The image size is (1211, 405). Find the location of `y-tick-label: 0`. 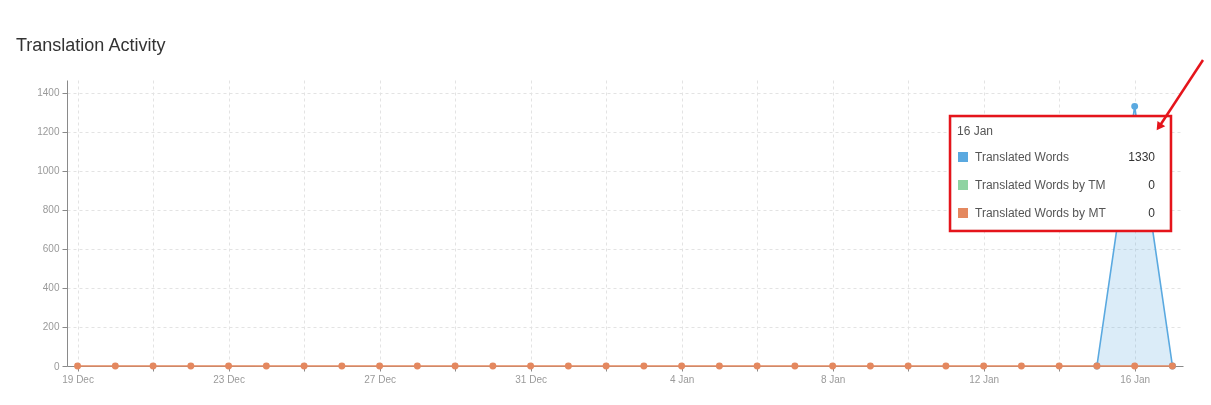

y-tick-label: 0 is located at coordinates (56, 366).